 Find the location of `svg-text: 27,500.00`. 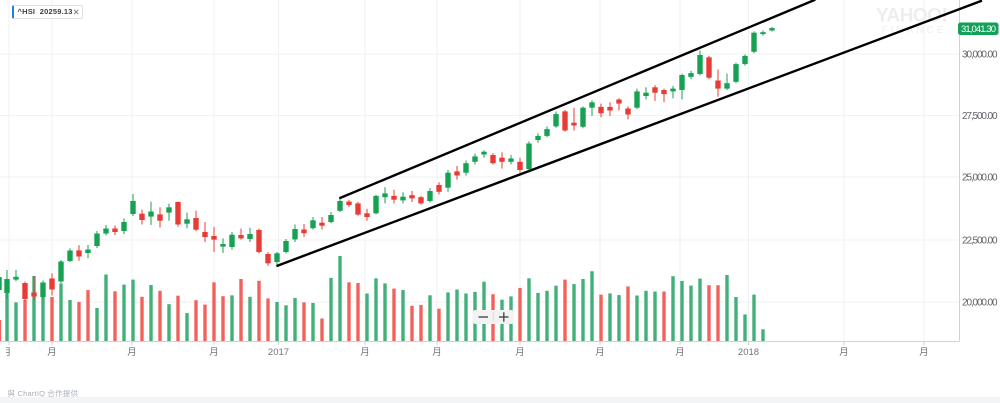

svg-text: 27,500.00 is located at coordinates (980, 116).